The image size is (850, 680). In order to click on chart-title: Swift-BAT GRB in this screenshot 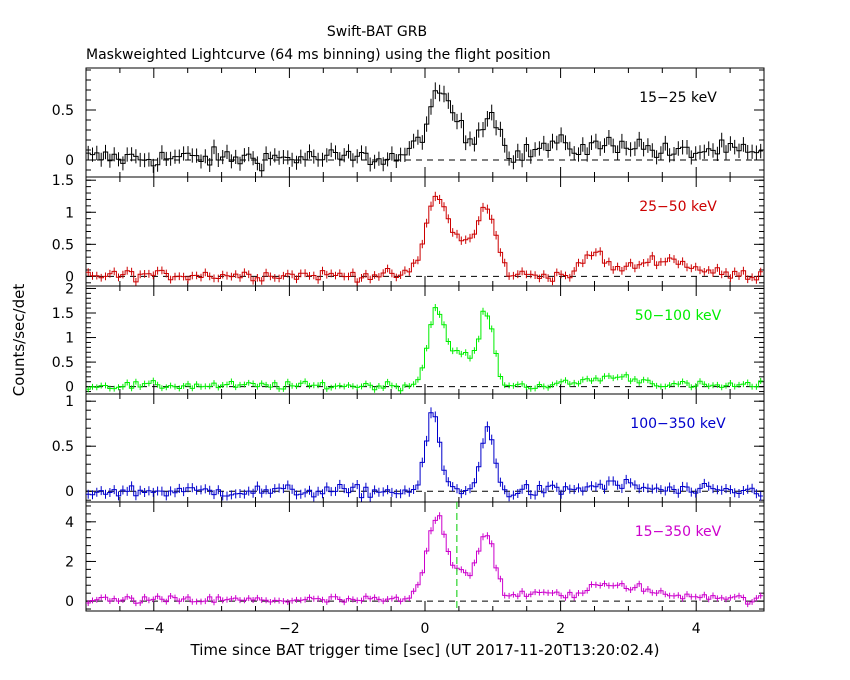, I will do `click(377, 32)`.